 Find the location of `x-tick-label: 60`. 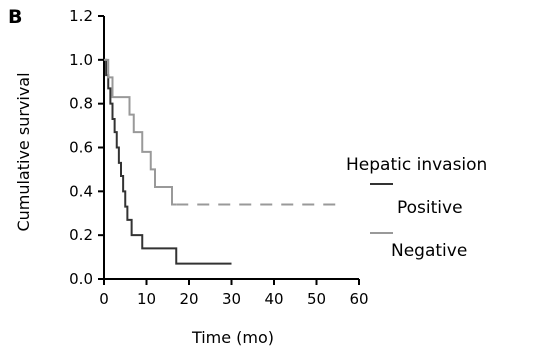

x-tick-label: 60 is located at coordinates (358, 299).